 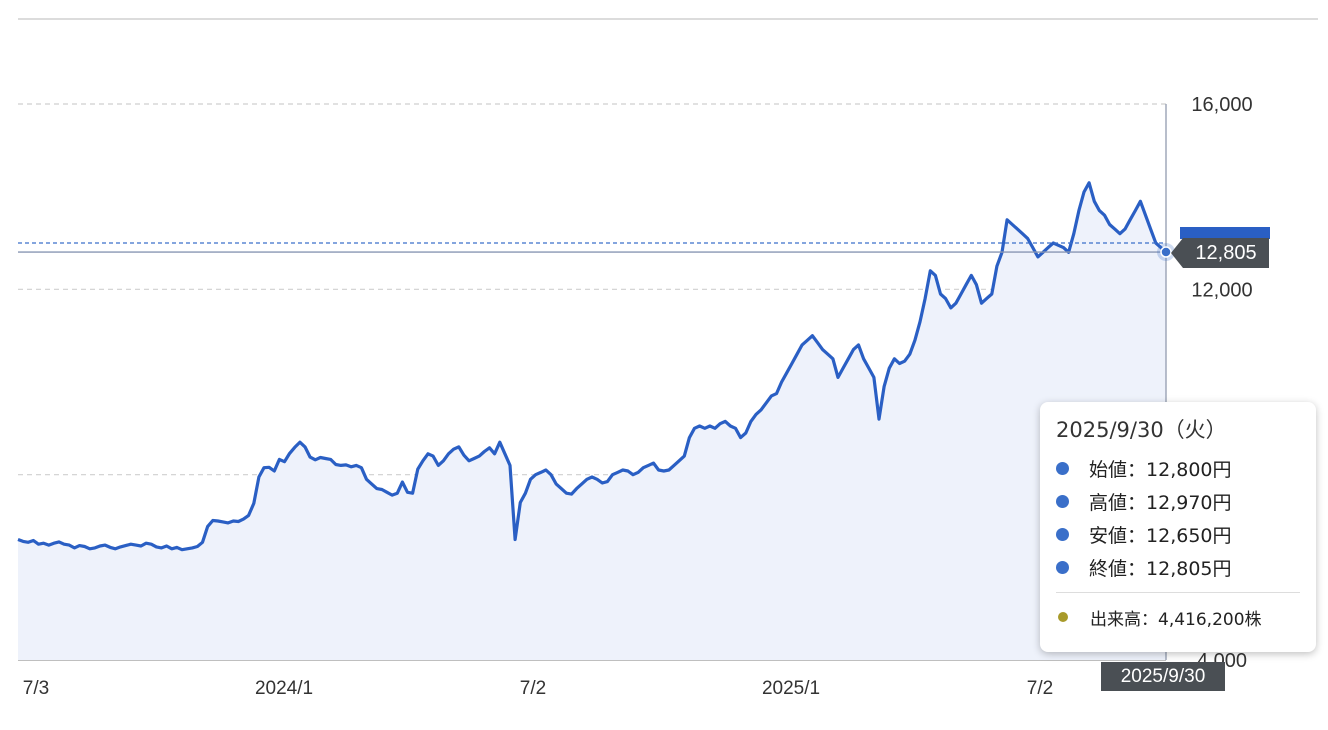 I want to click on open-label: 始値, so click(x=1108, y=470).